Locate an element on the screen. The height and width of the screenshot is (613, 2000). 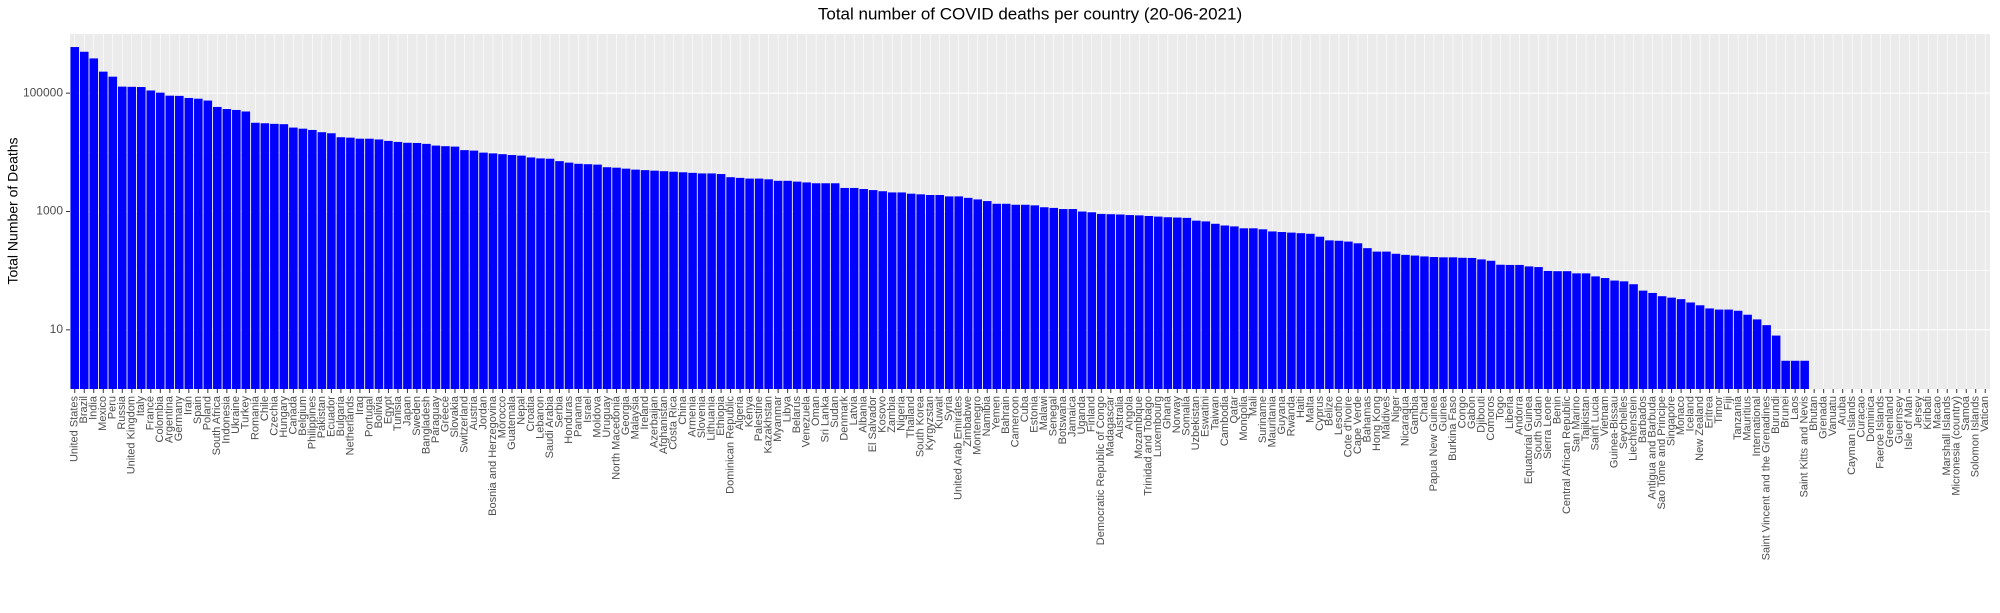
x-tick-label: Belize is located at coordinates (1329, 411).